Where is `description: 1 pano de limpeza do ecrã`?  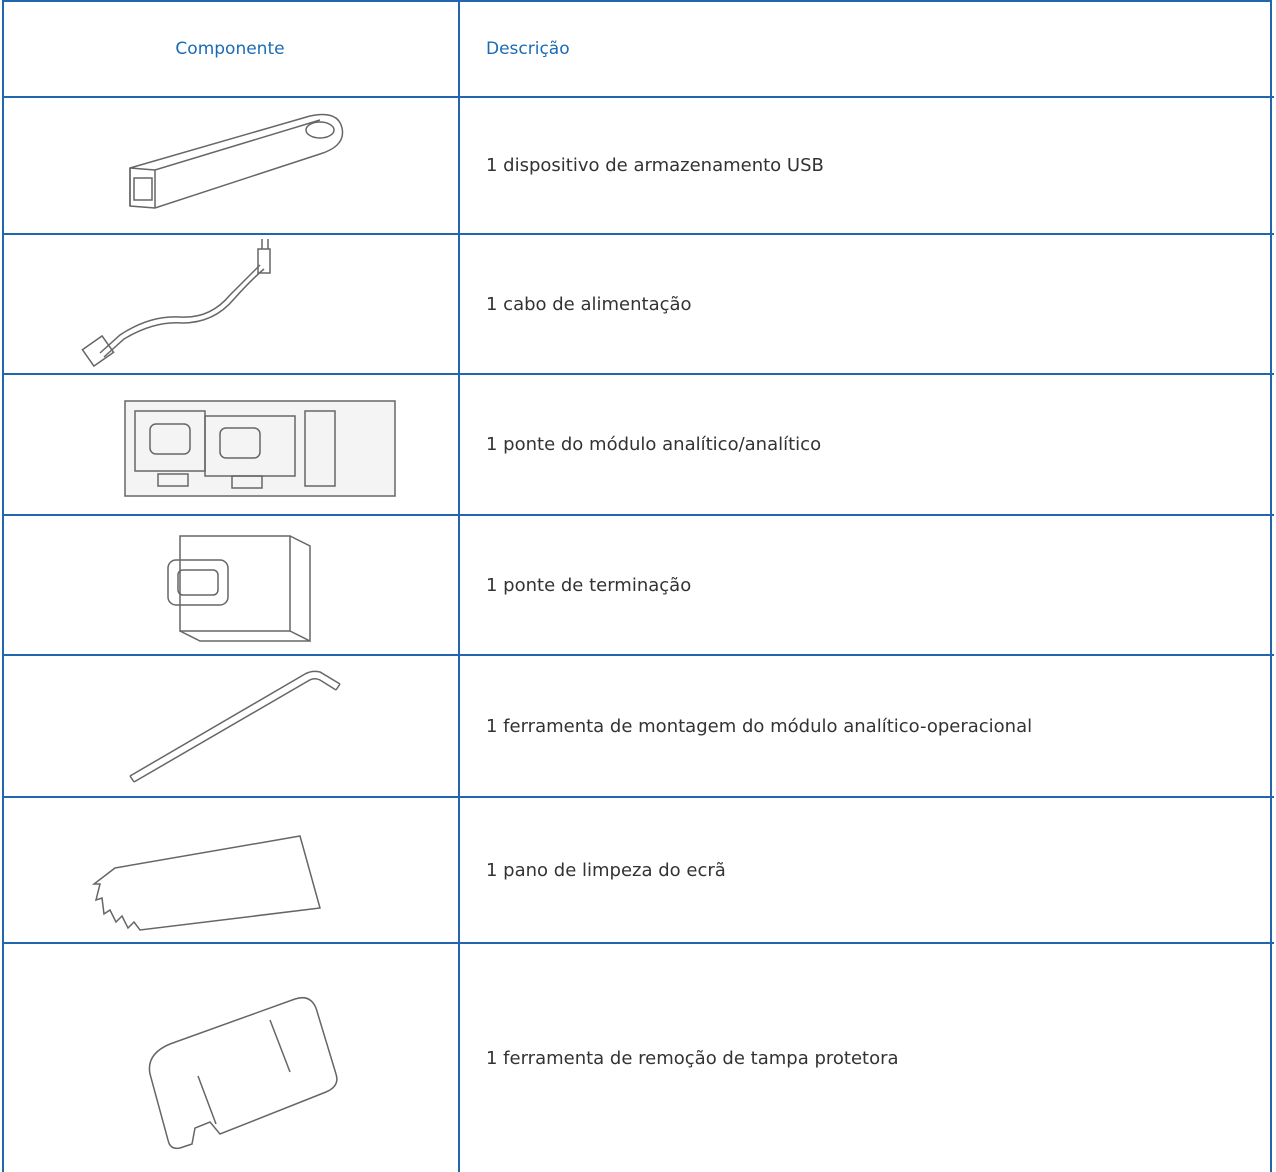 description: 1 pano de limpeza do ecrã is located at coordinates (606, 870).